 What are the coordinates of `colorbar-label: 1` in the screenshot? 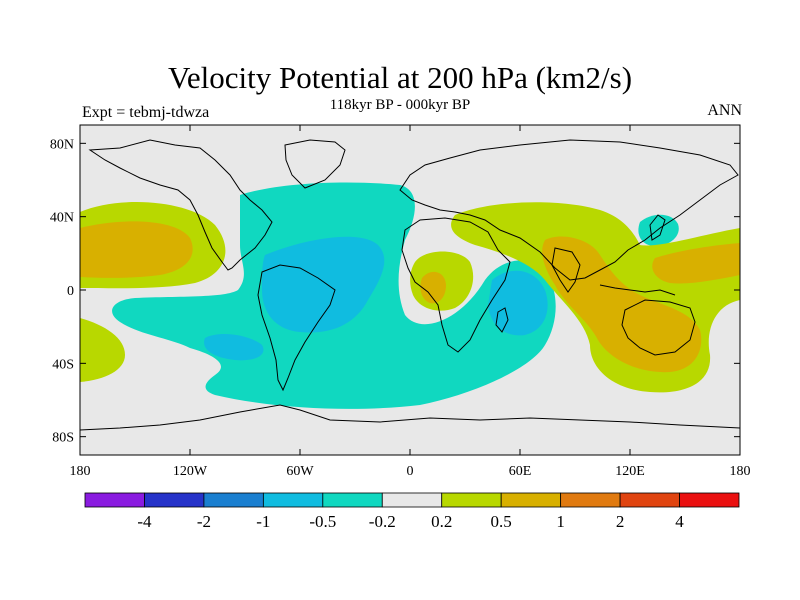 It's located at (560, 521).